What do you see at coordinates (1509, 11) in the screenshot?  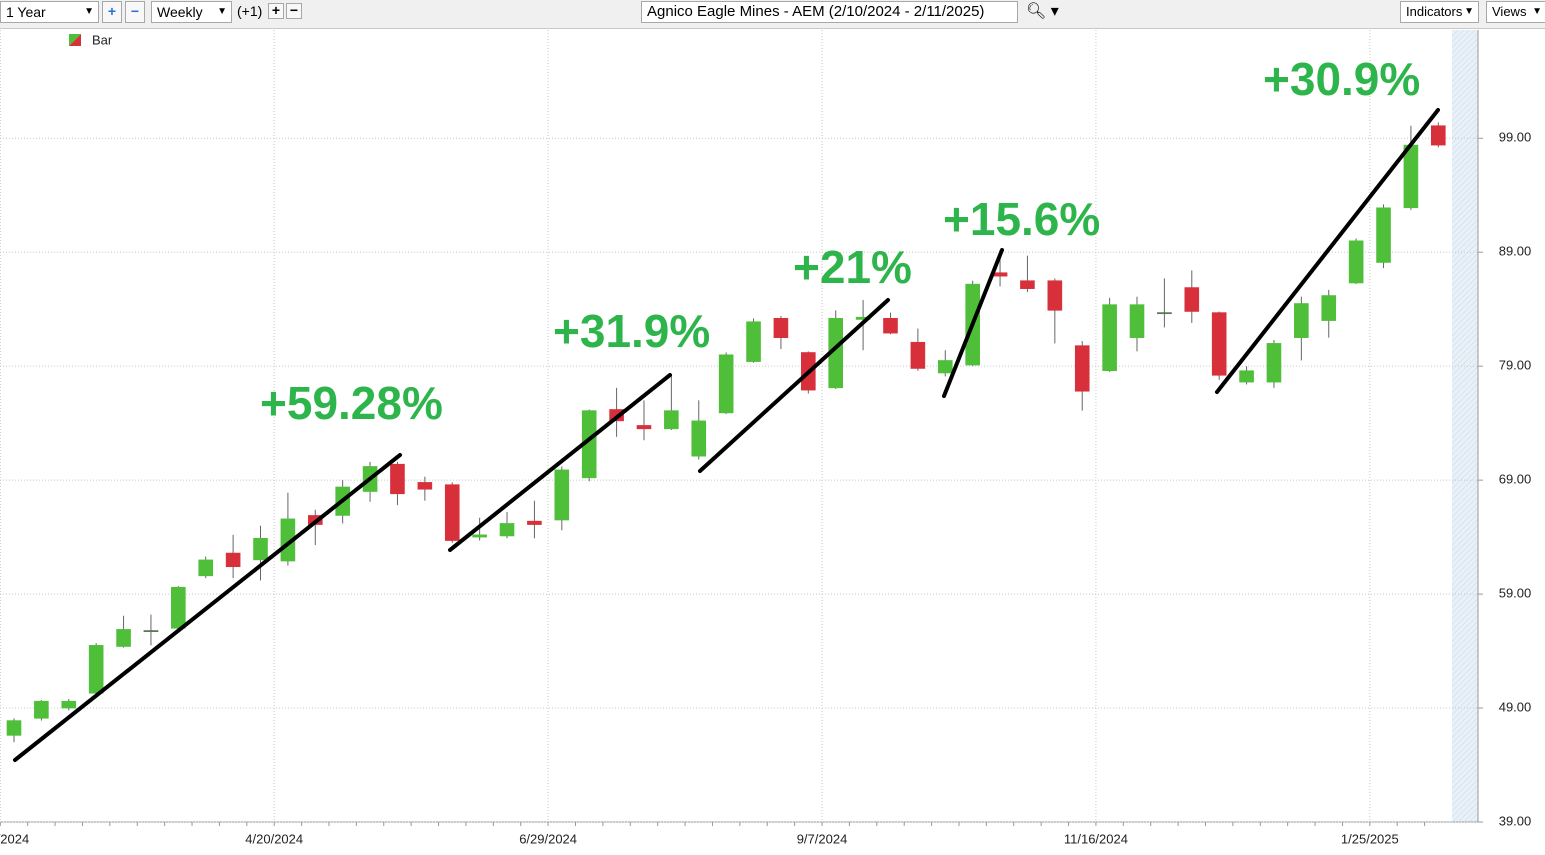 I see `views-text: Views` at bounding box center [1509, 11].